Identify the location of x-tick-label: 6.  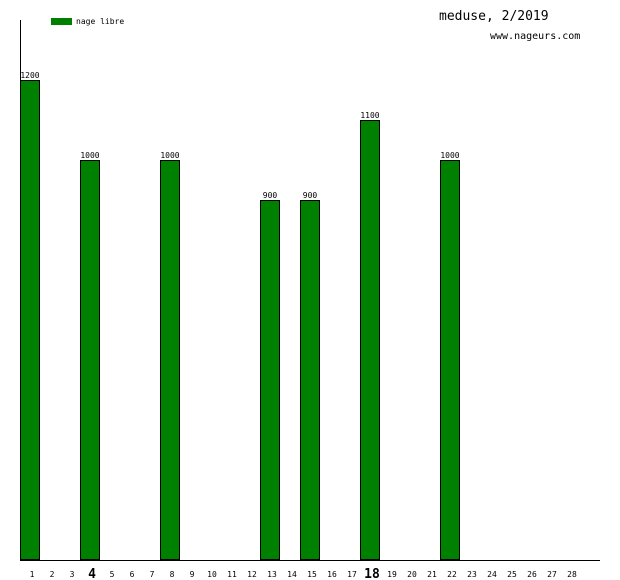
(132, 574).